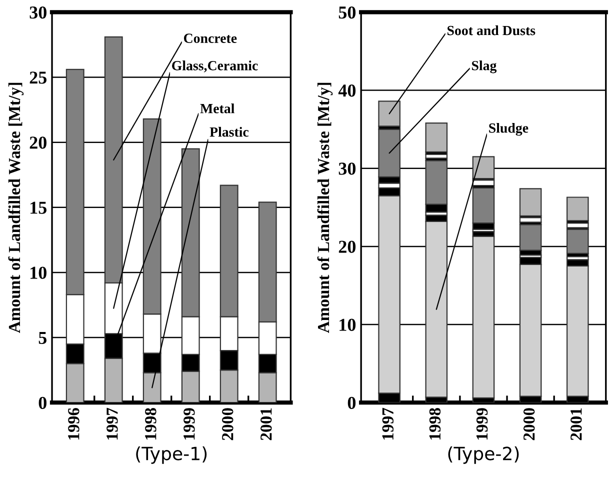 The image size is (612, 488). Describe the element at coordinates (217, 109) in the screenshot. I see `text: Metal` at that location.